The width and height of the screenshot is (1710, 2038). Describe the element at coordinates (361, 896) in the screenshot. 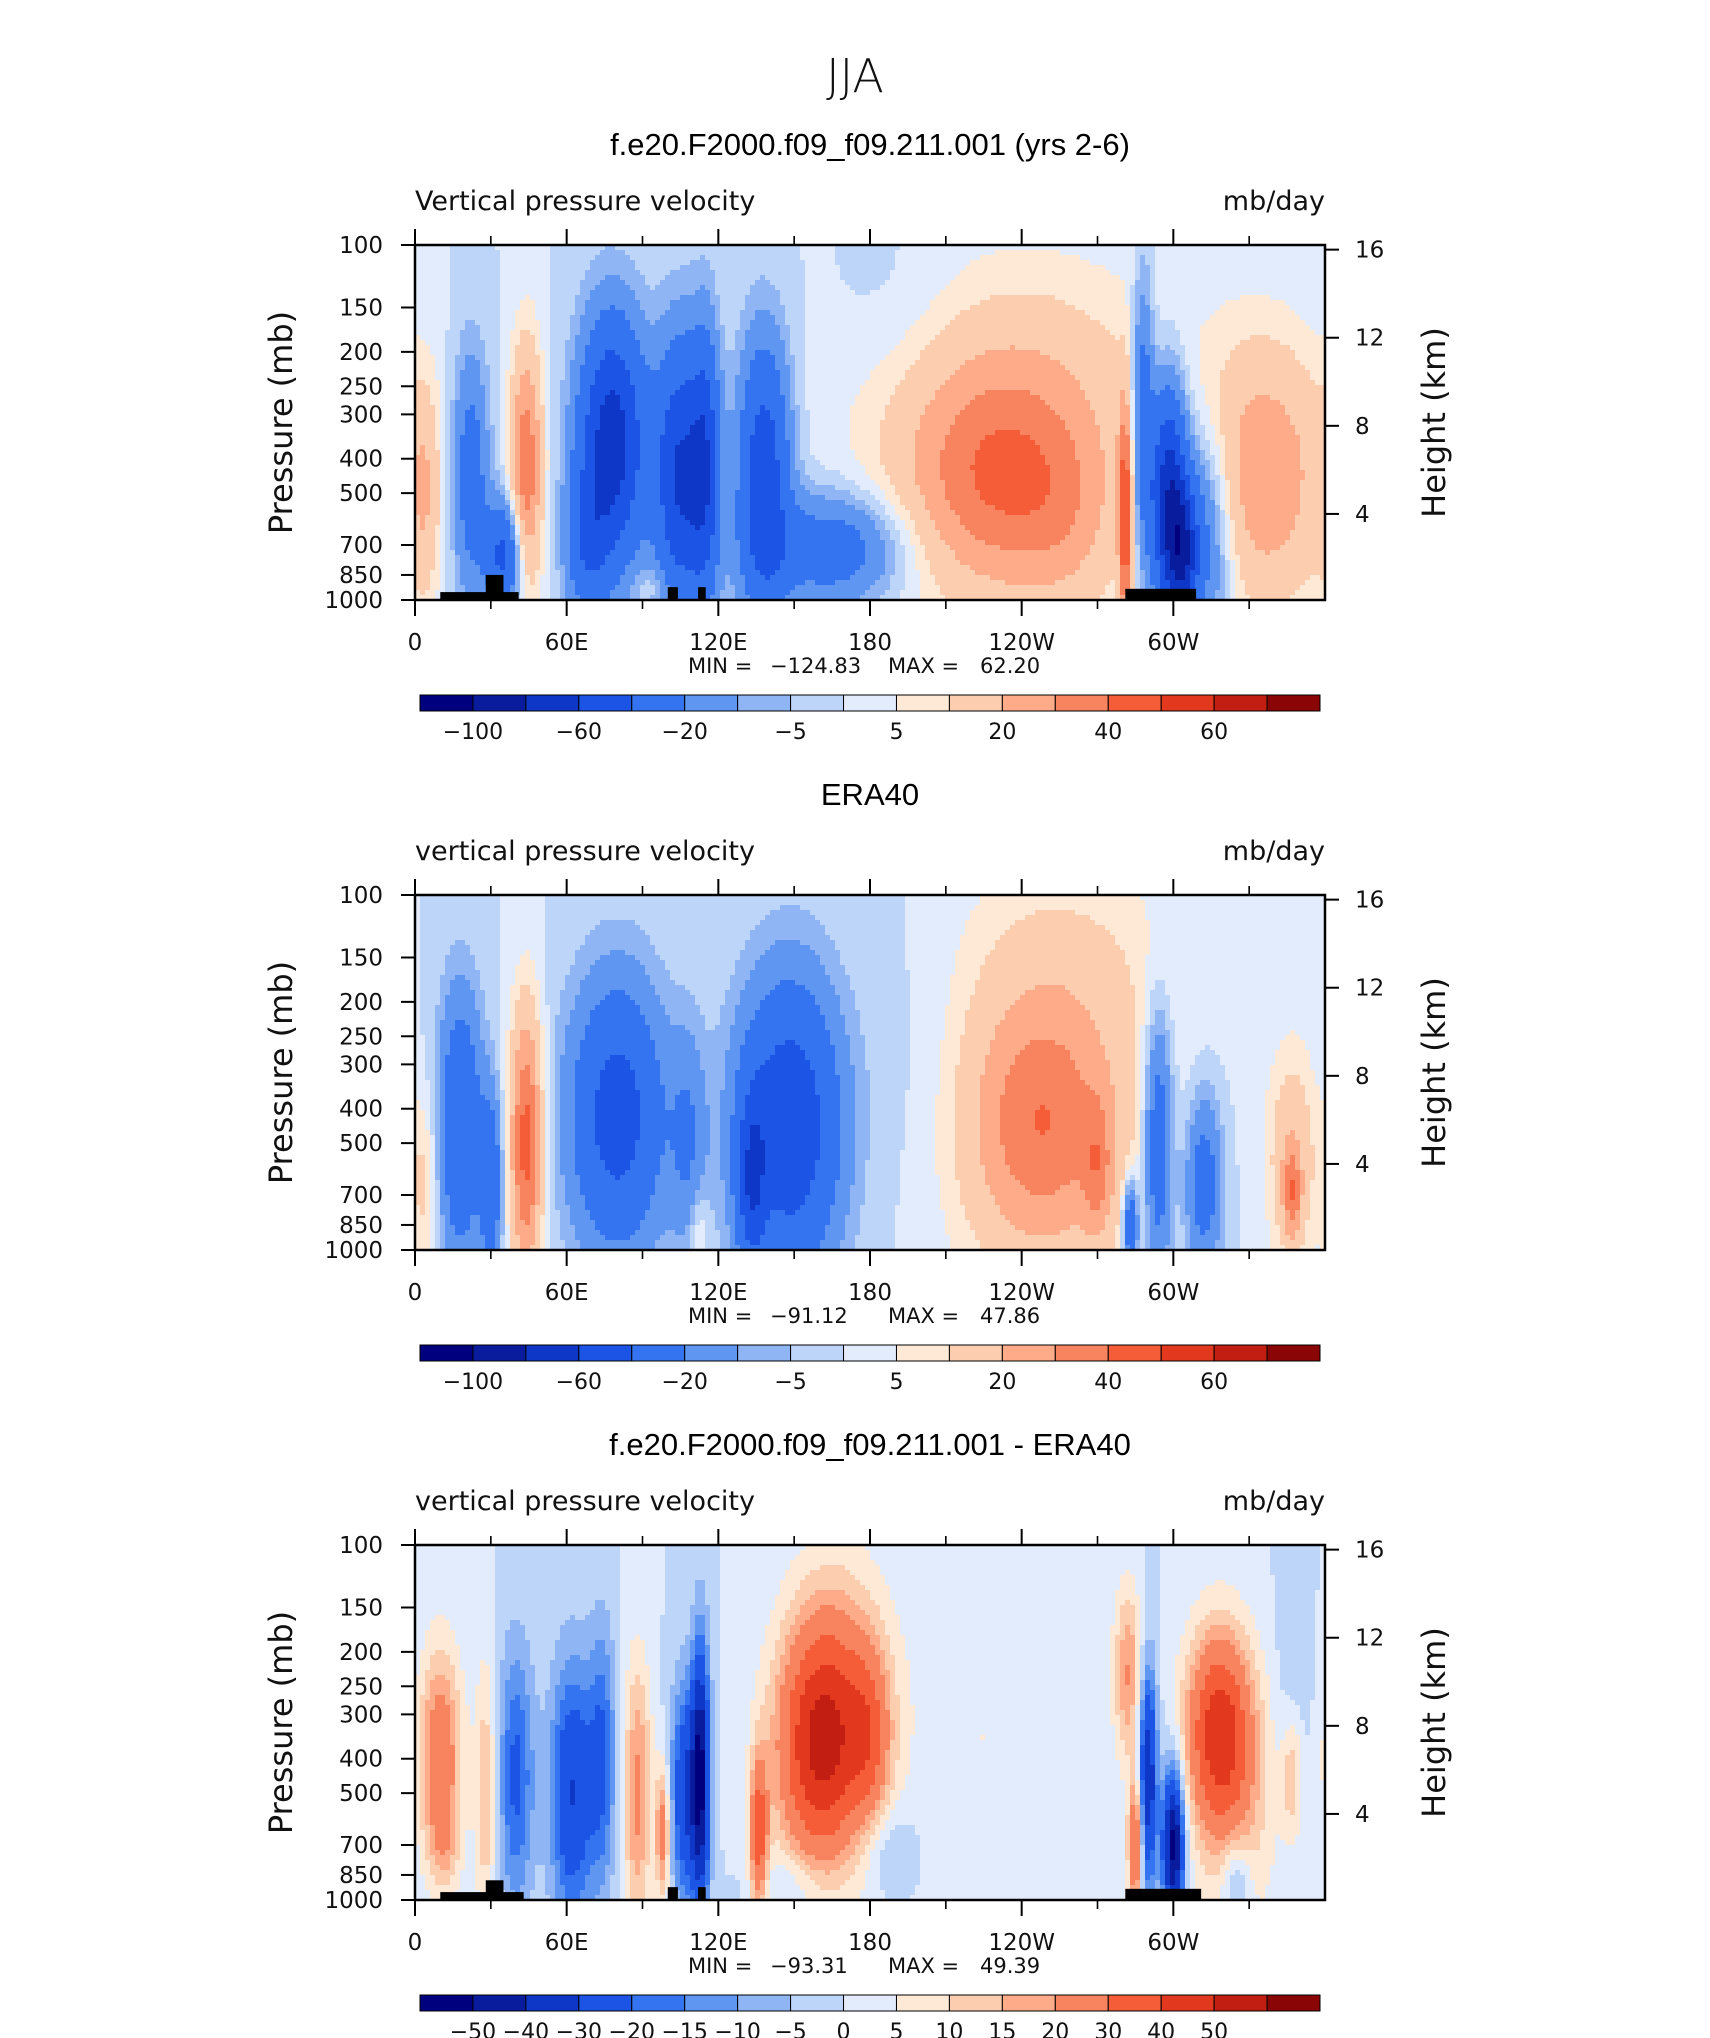

I see `y-tick-label: 100` at that location.